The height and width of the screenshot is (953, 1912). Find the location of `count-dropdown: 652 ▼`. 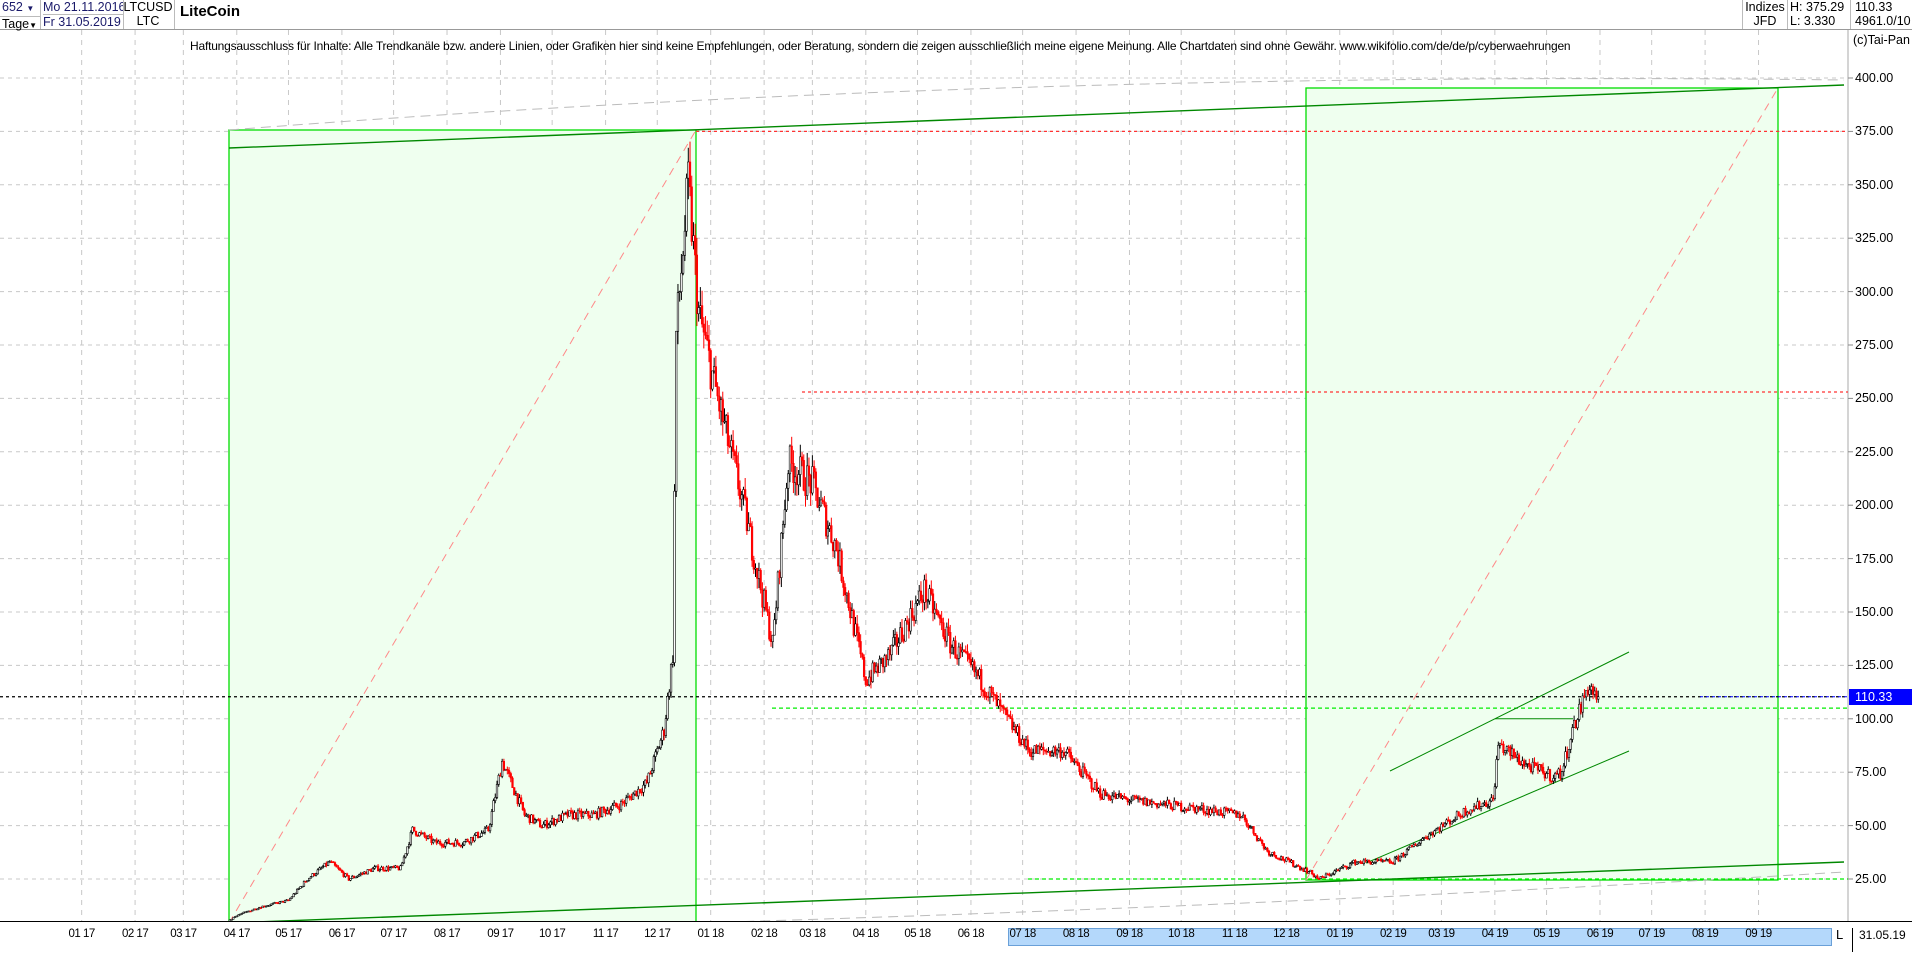

count-dropdown: 652 ▼ is located at coordinates (18, 7).